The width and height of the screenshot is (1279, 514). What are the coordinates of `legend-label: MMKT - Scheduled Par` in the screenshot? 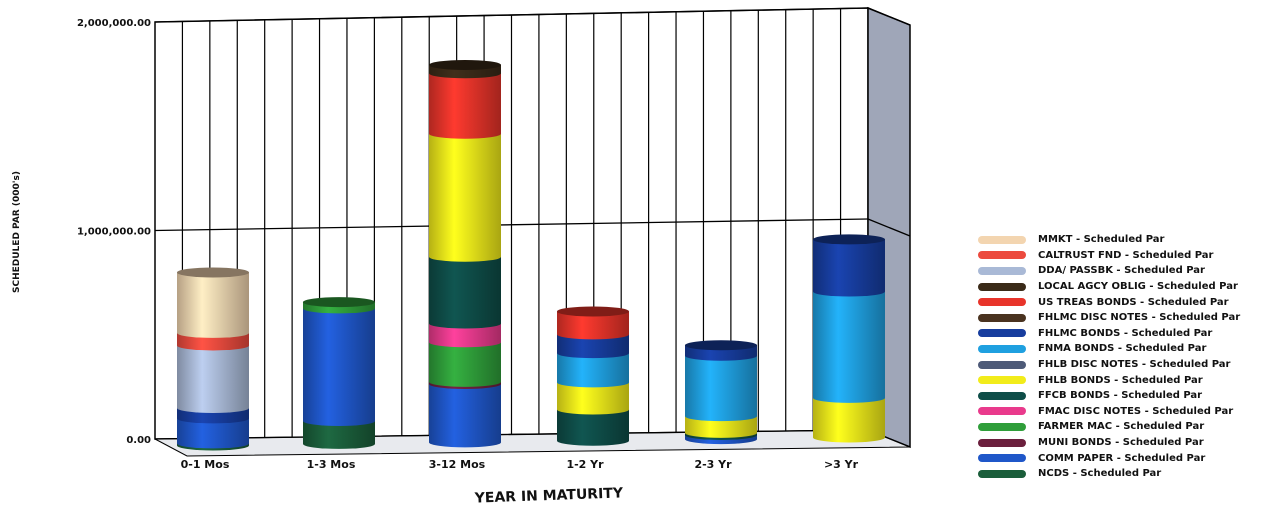 It's located at (1101, 240).